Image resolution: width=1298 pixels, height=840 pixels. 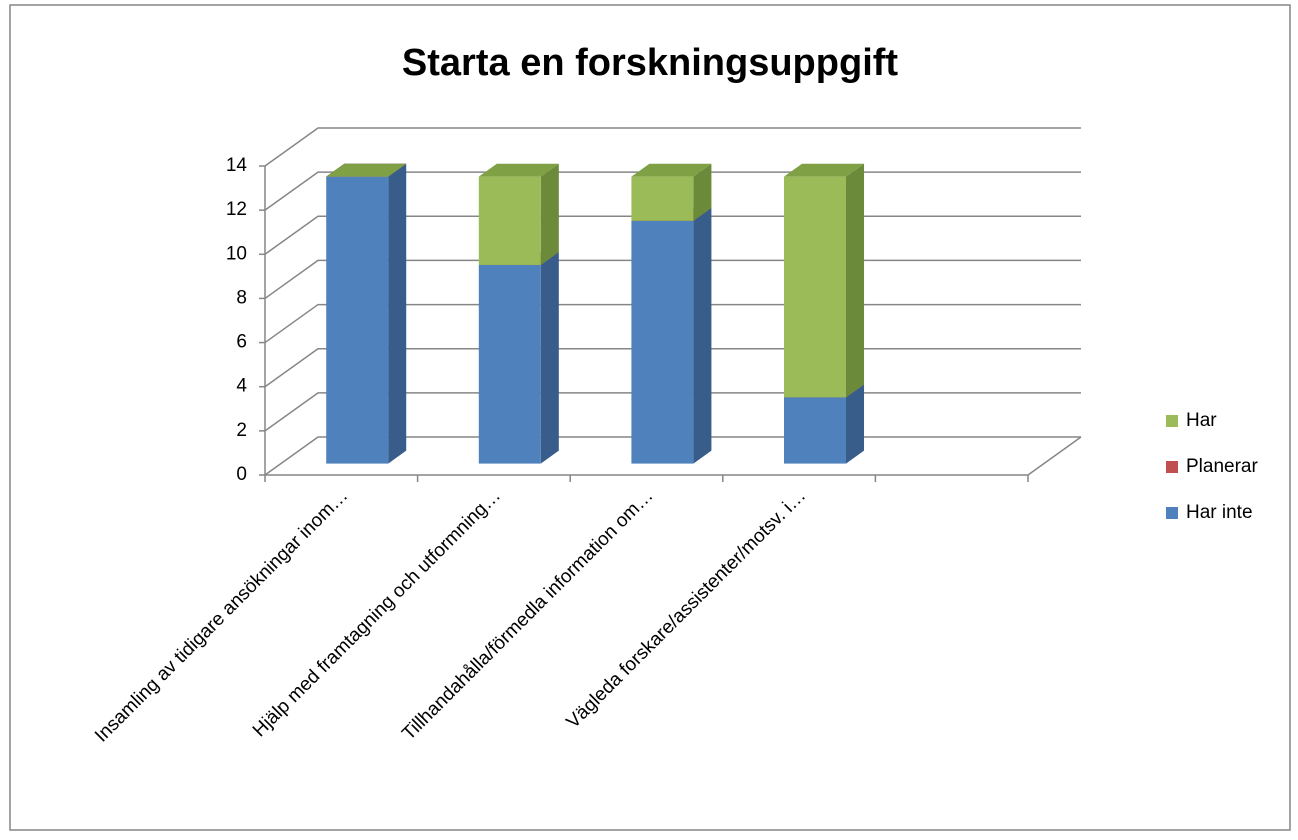 What do you see at coordinates (237, 165) in the screenshot?
I see `y-tick-label: 14` at bounding box center [237, 165].